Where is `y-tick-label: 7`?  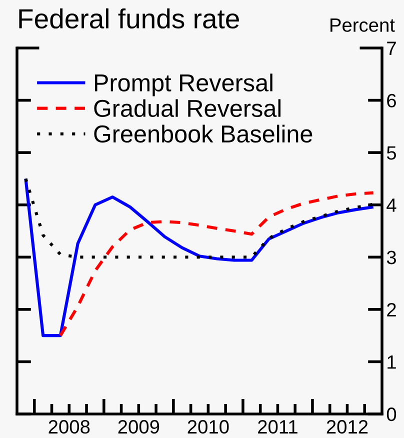
y-tick-label: 7 is located at coordinates (391, 48).